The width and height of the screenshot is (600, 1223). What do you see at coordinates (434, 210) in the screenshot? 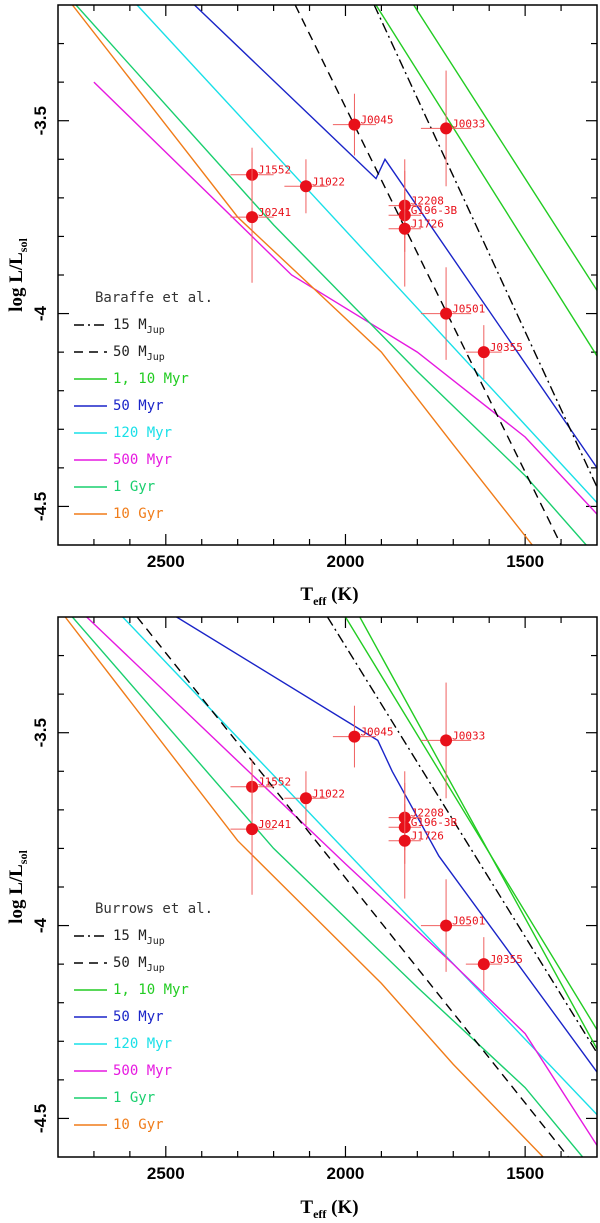
I see `point-label-g196-3b: G196-3B` at bounding box center [434, 210].